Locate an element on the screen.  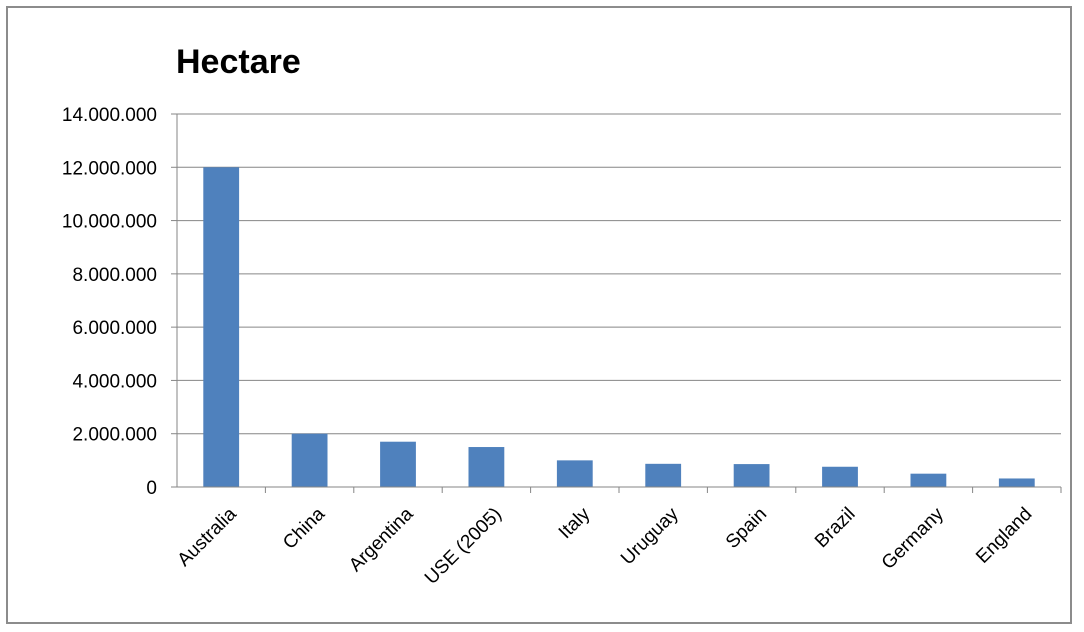
bar-germany is located at coordinates (928, 480).